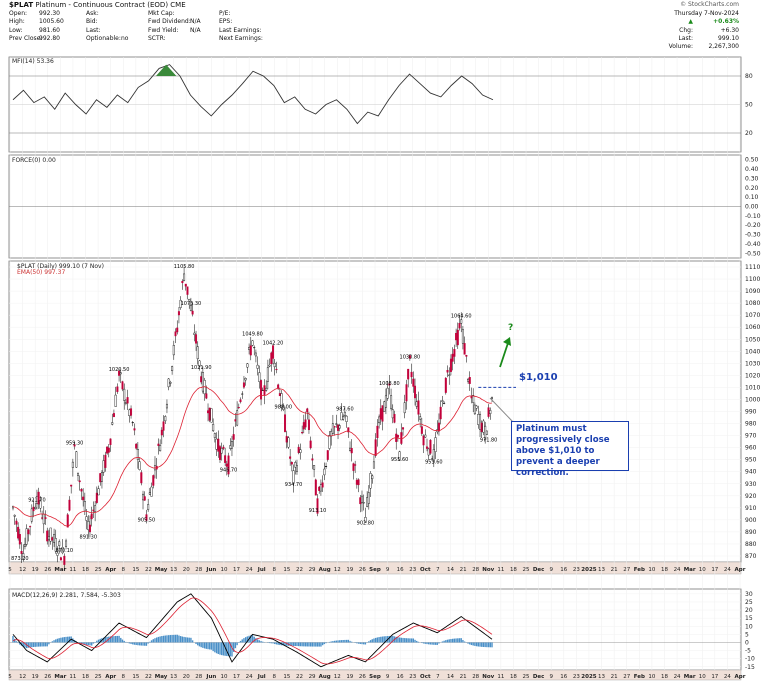 The image size is (765, 681). Describe the element at coordinates (752, 160) in the screenshot. I see `force-tick-label: 0.50` at that location.